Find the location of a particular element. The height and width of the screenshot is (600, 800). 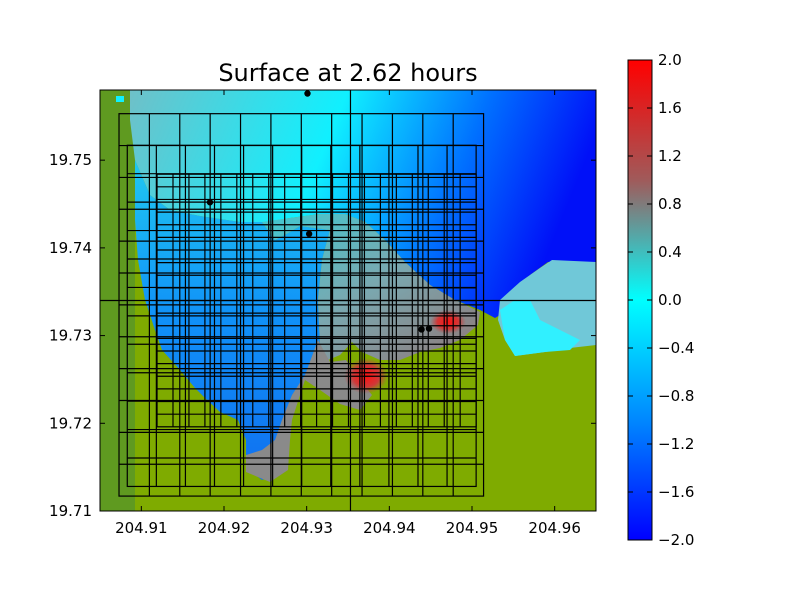

colorbar-tick-label: 1.2 is located at coordinates (670, 156).